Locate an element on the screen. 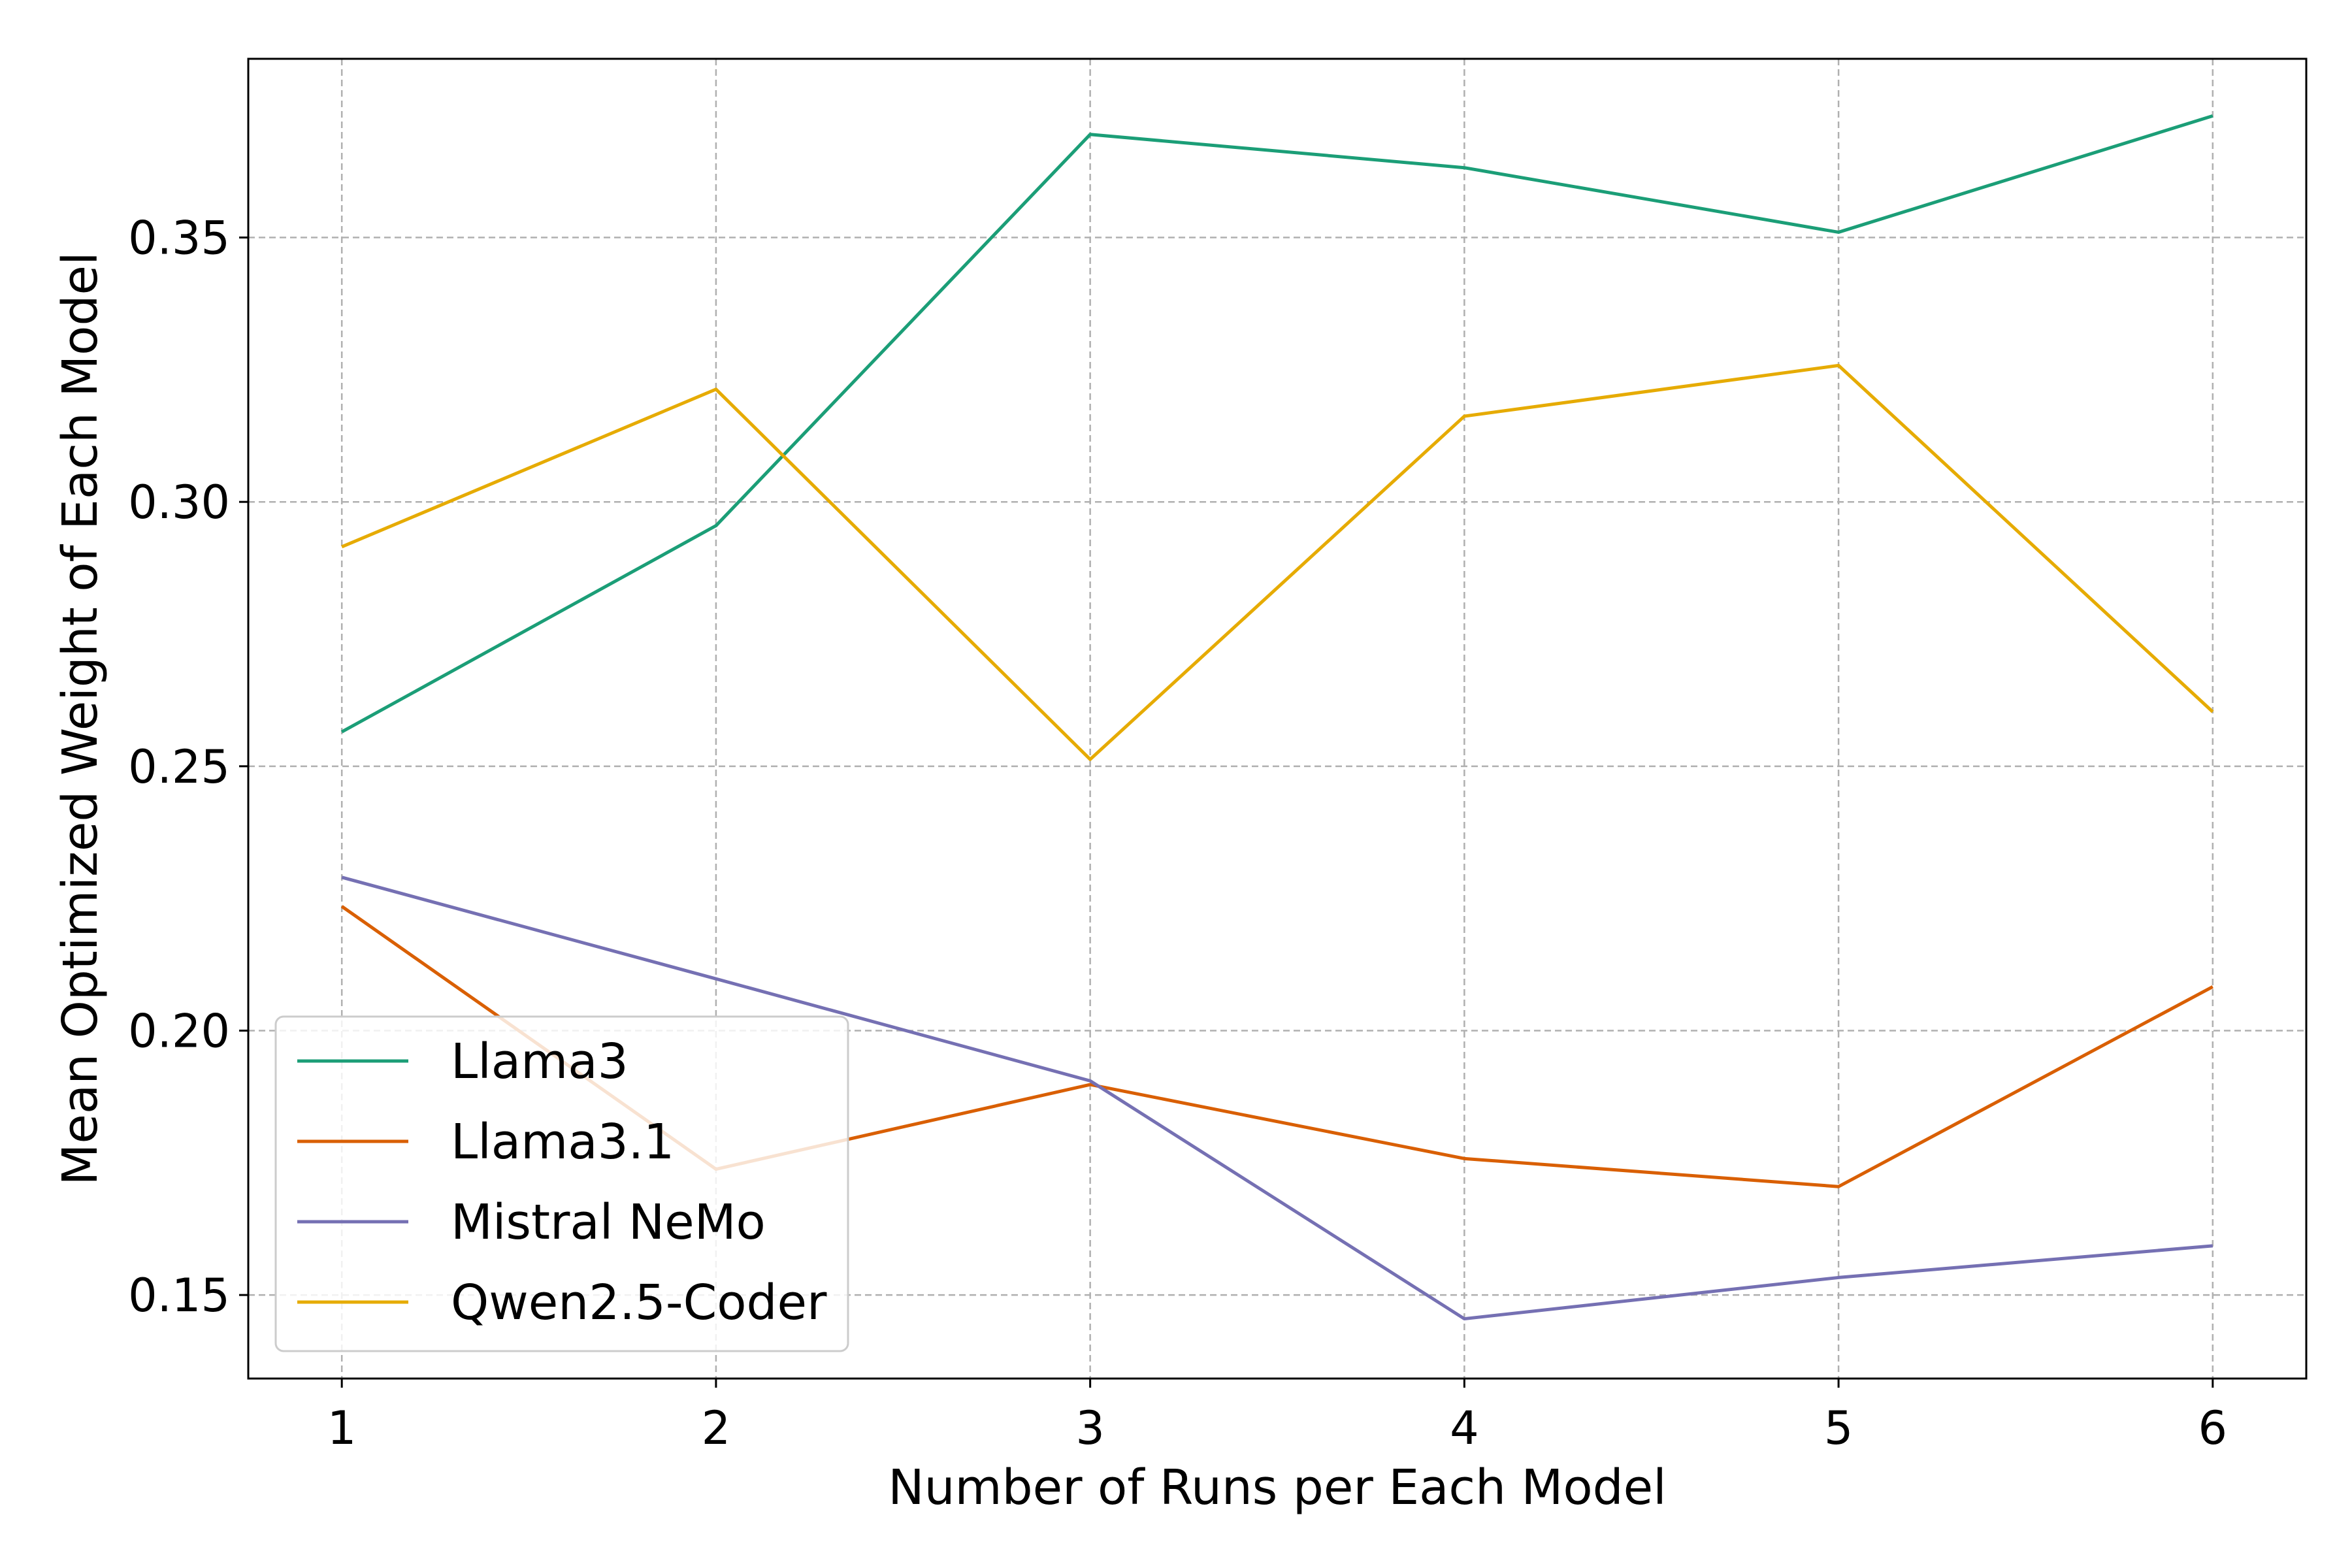  x-axis-ticks: 1 2 3 4 5 6 is located at coordinates (1277, 1417).